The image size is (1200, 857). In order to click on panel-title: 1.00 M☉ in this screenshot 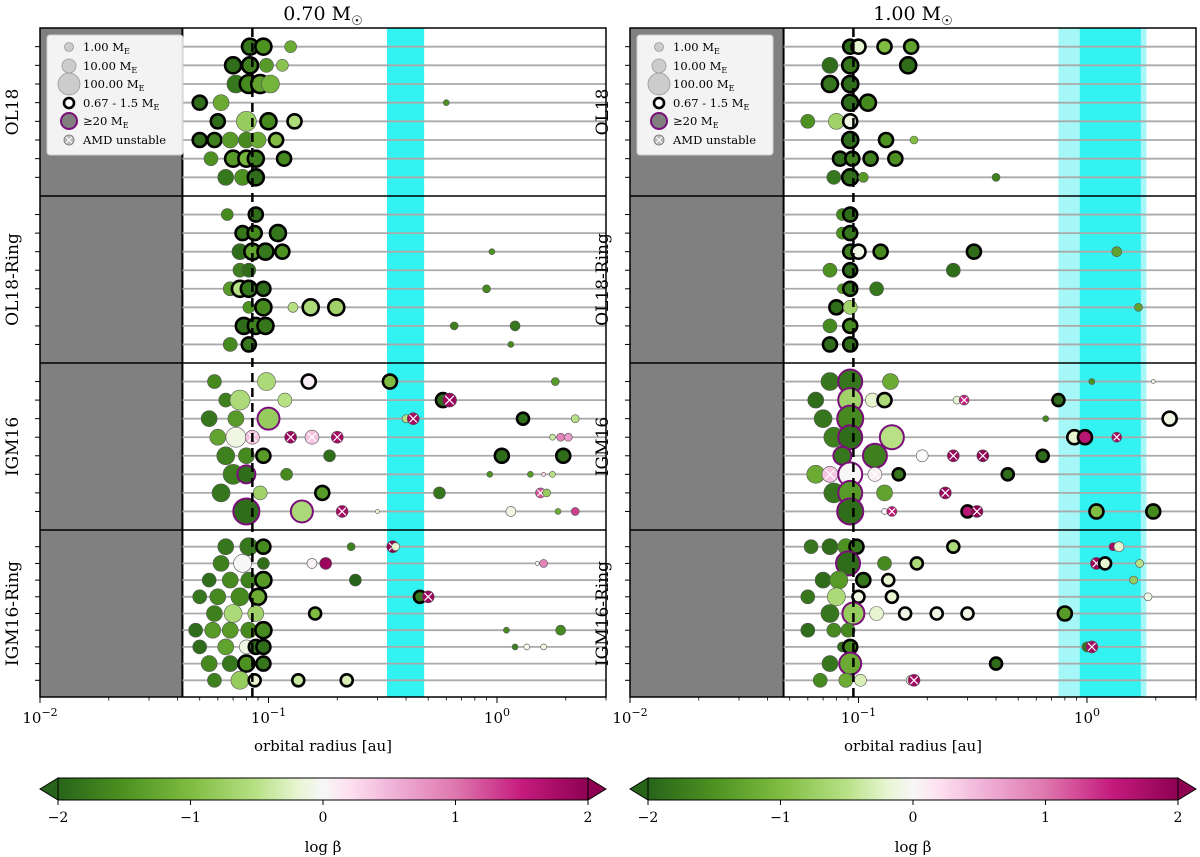, I will do `click(912, 16)`.